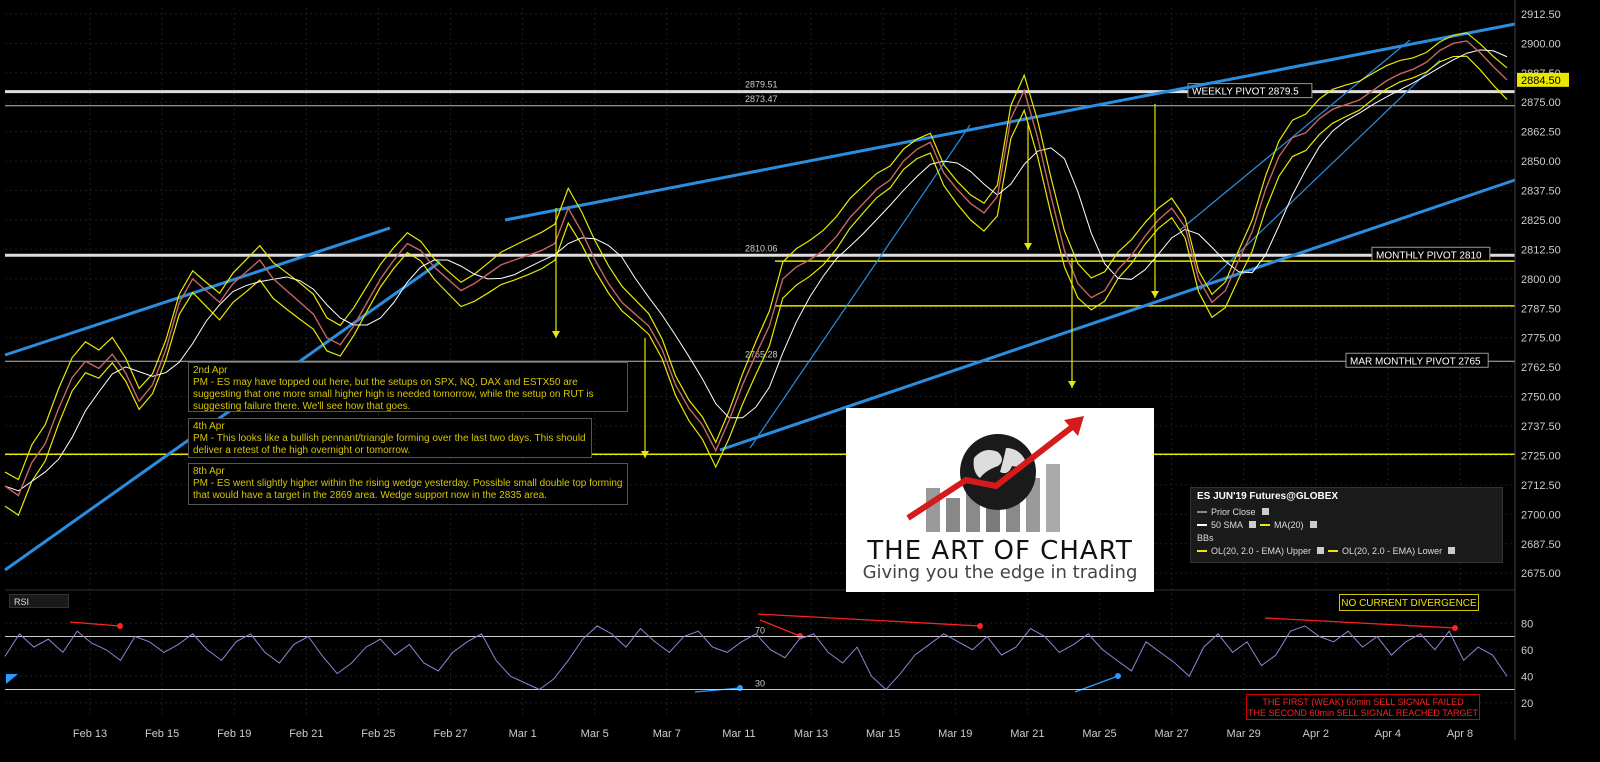 The height and width of the screenshot is (762, 1600). I want to click on price-tick-label: 2700.00, so click(1541, 515).